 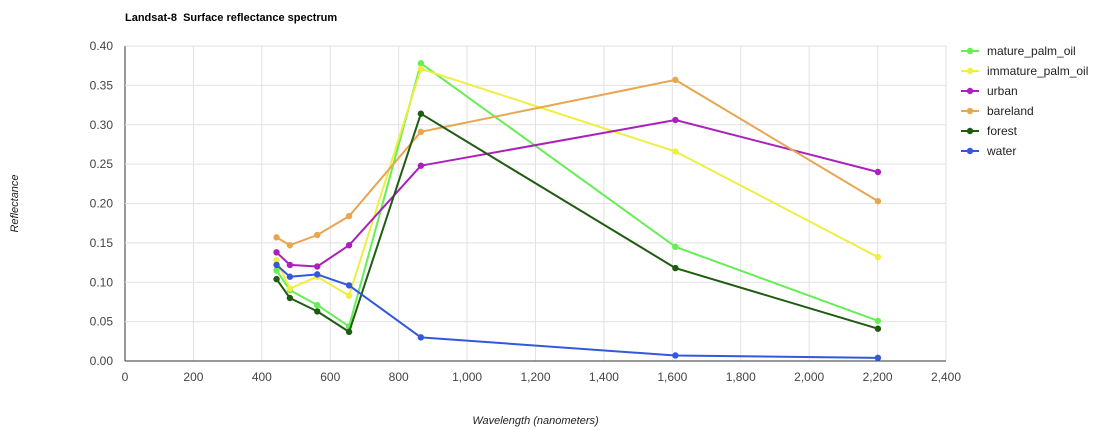 I want to click on y-tick-label: 0.20, so click(x=102, y=204).